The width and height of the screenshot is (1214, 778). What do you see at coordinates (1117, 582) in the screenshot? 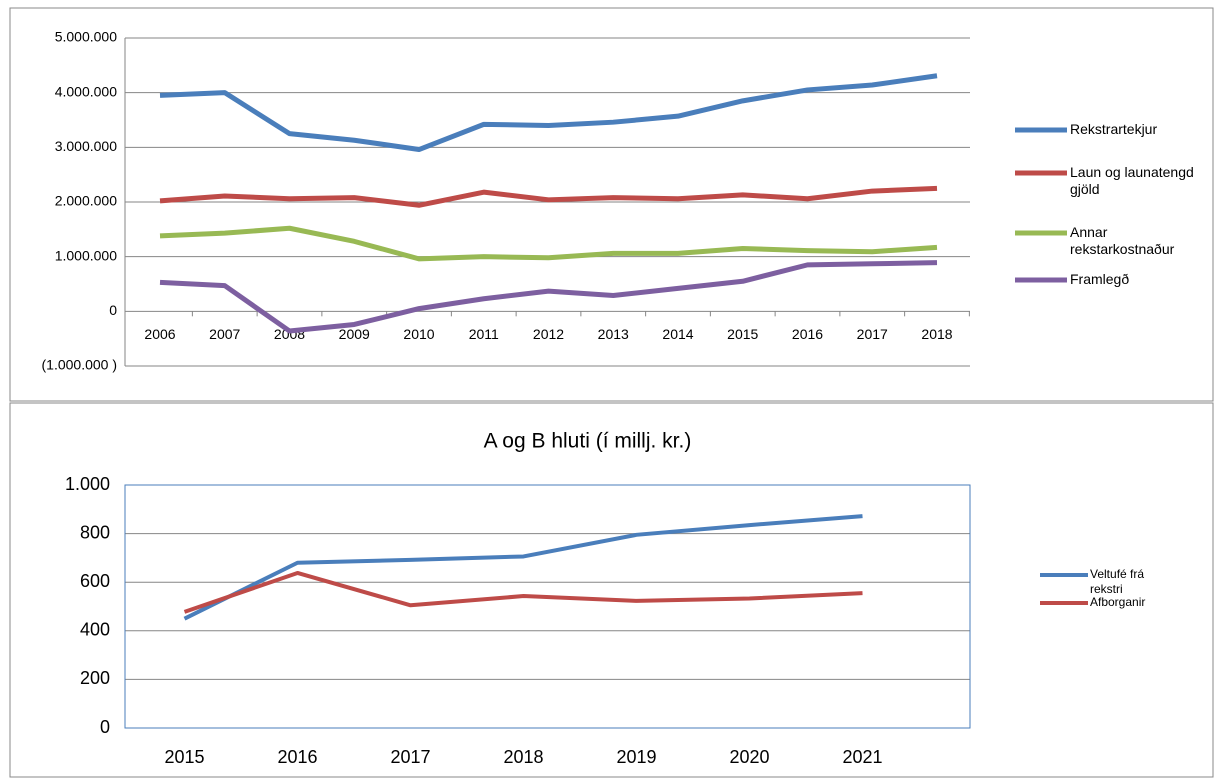
I see `legend-label: Veltufé frá rekstri` at bounding box center [1117, 582].